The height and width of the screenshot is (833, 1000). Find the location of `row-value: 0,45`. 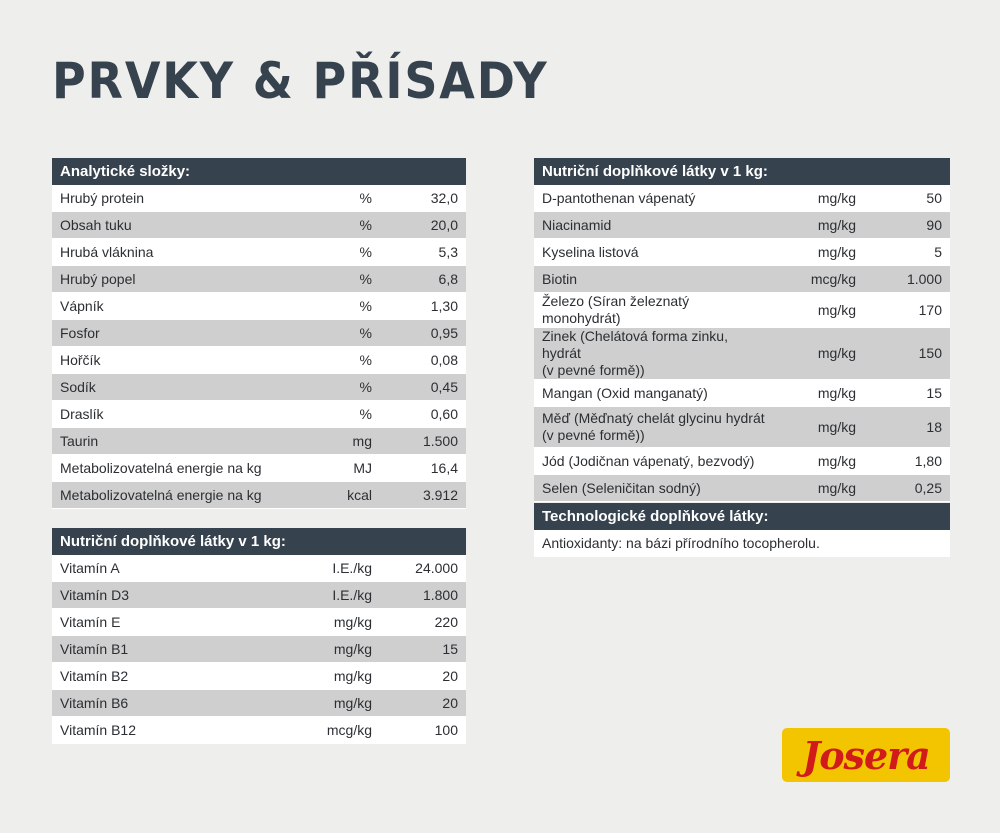

row-value: 0,45 is located at coordinates (444, 386).